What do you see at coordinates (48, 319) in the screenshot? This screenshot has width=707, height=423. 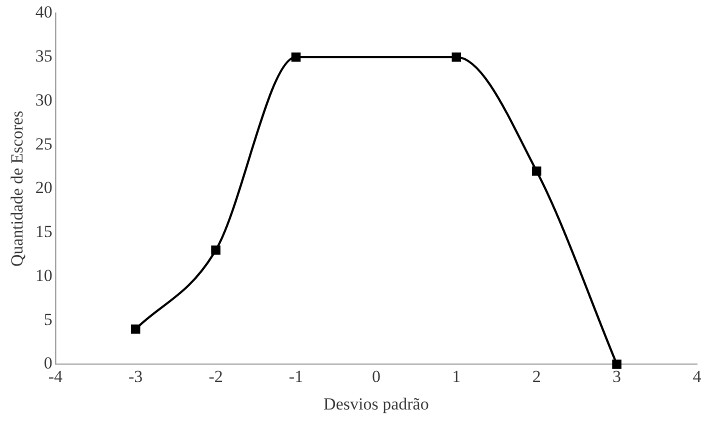 I see `y-tick-label: 5` at bounding box center [48, 319].